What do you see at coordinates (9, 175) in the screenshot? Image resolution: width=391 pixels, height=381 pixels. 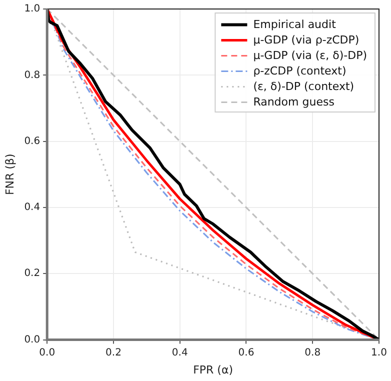 I see `y-axis-title: FNR (β)` at bounding box center [9, 175].